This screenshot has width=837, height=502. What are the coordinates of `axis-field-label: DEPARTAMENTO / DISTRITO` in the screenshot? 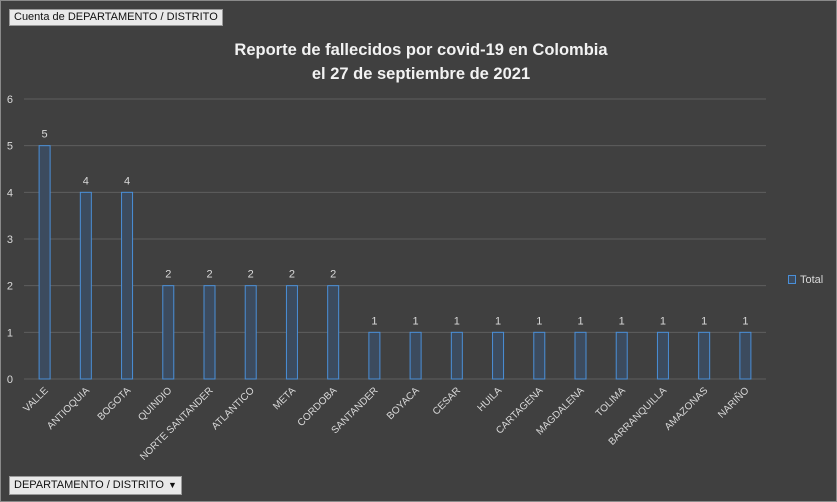 It's located at (89, 485).